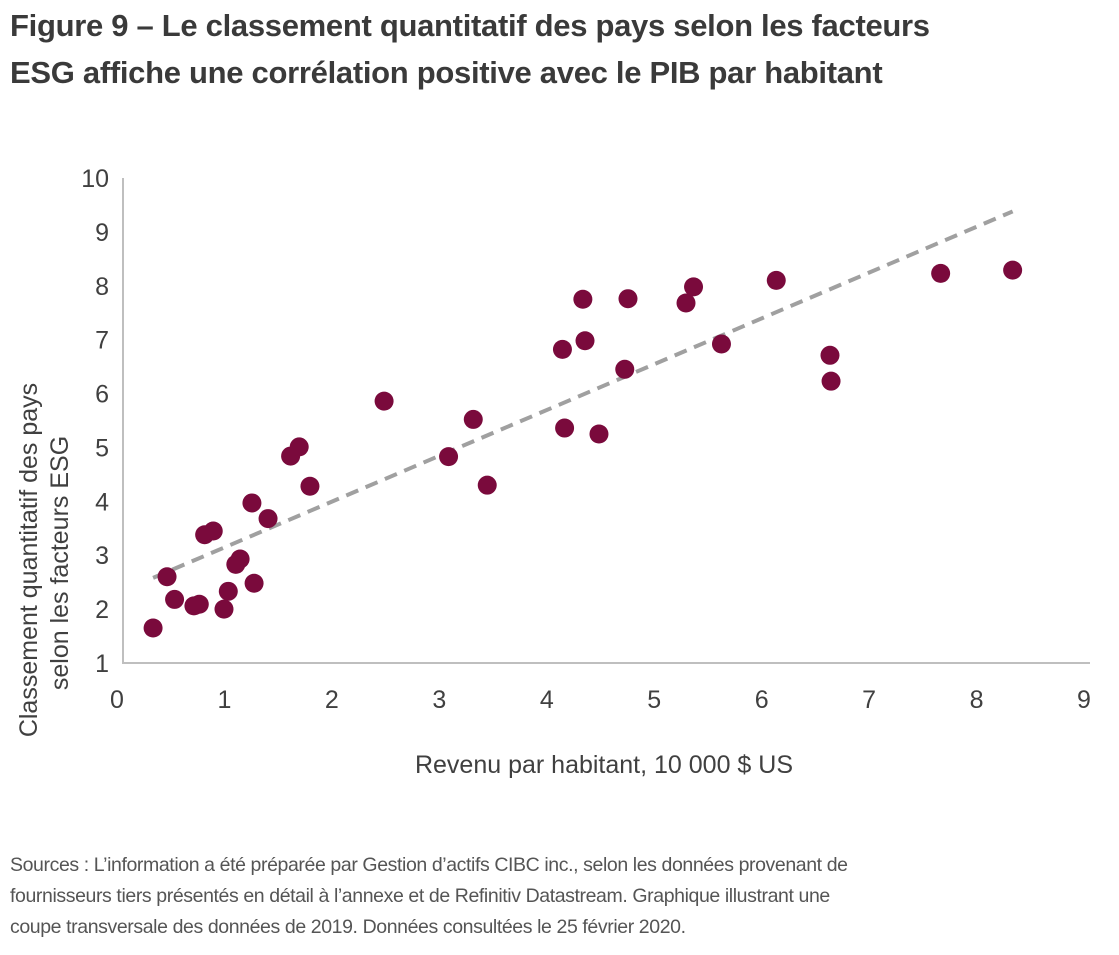 This screenshot has width=1119, height=955. I want to click on y-tick-label: 4, so click(102, 502).